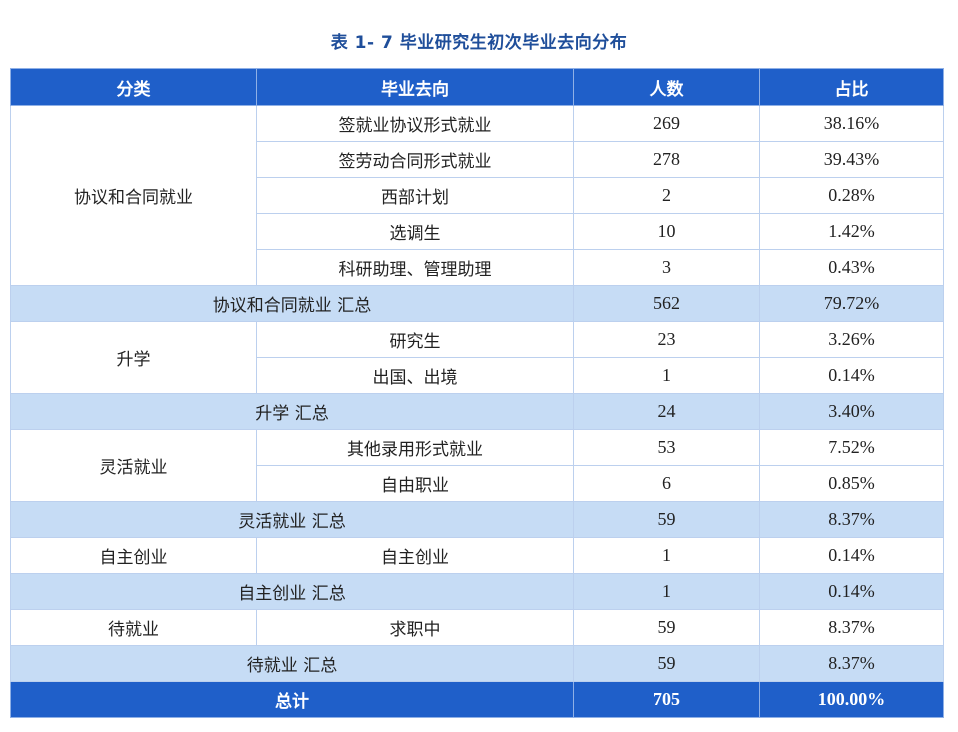 This screenshot has width=958, height=732. What do you see at coordinates (133, 357) in the screenshot?
I see `category-cell: 升学` at bounding box center [133, 357].